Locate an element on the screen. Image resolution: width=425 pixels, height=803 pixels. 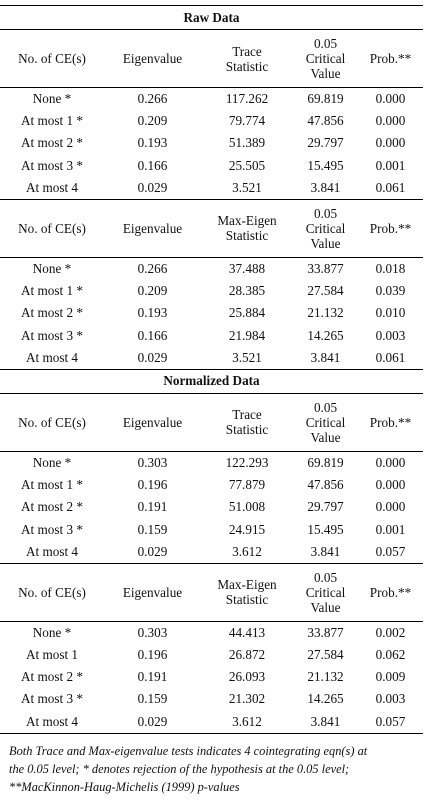
statistic-cell: 24.915 is located at coordinates (247, 529).